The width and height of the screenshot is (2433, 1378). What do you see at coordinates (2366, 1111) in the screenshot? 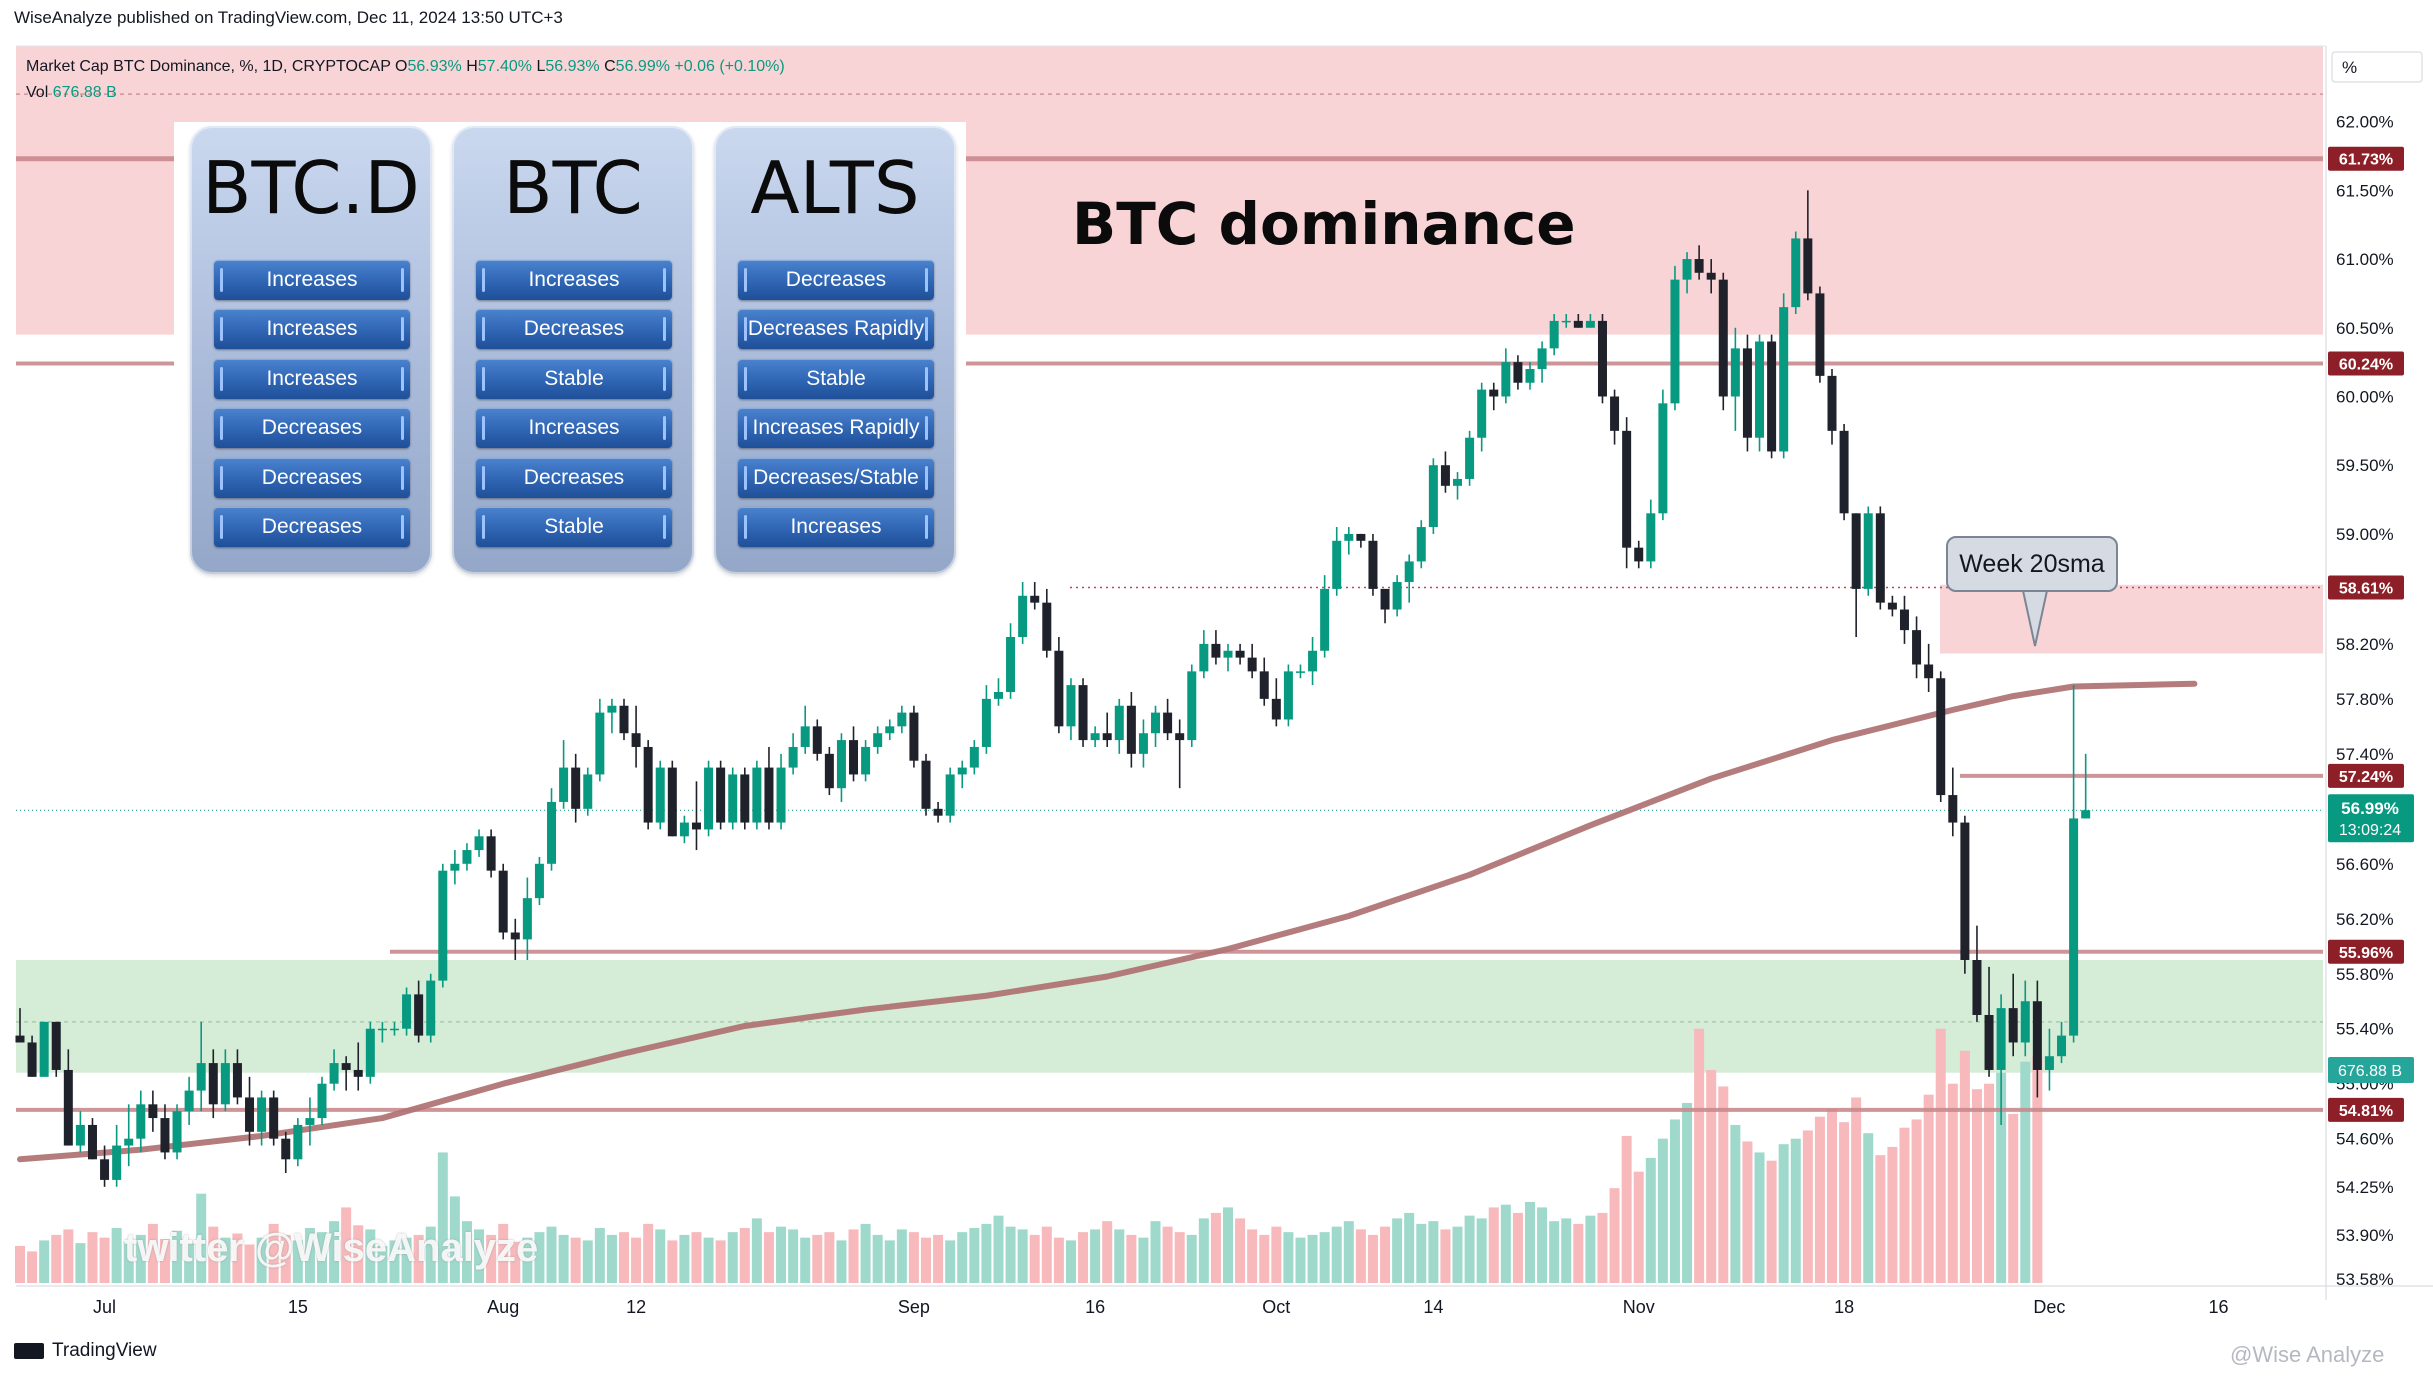
I see `level-tag-label: 54.81%` at bounding box center [2366, 1111].